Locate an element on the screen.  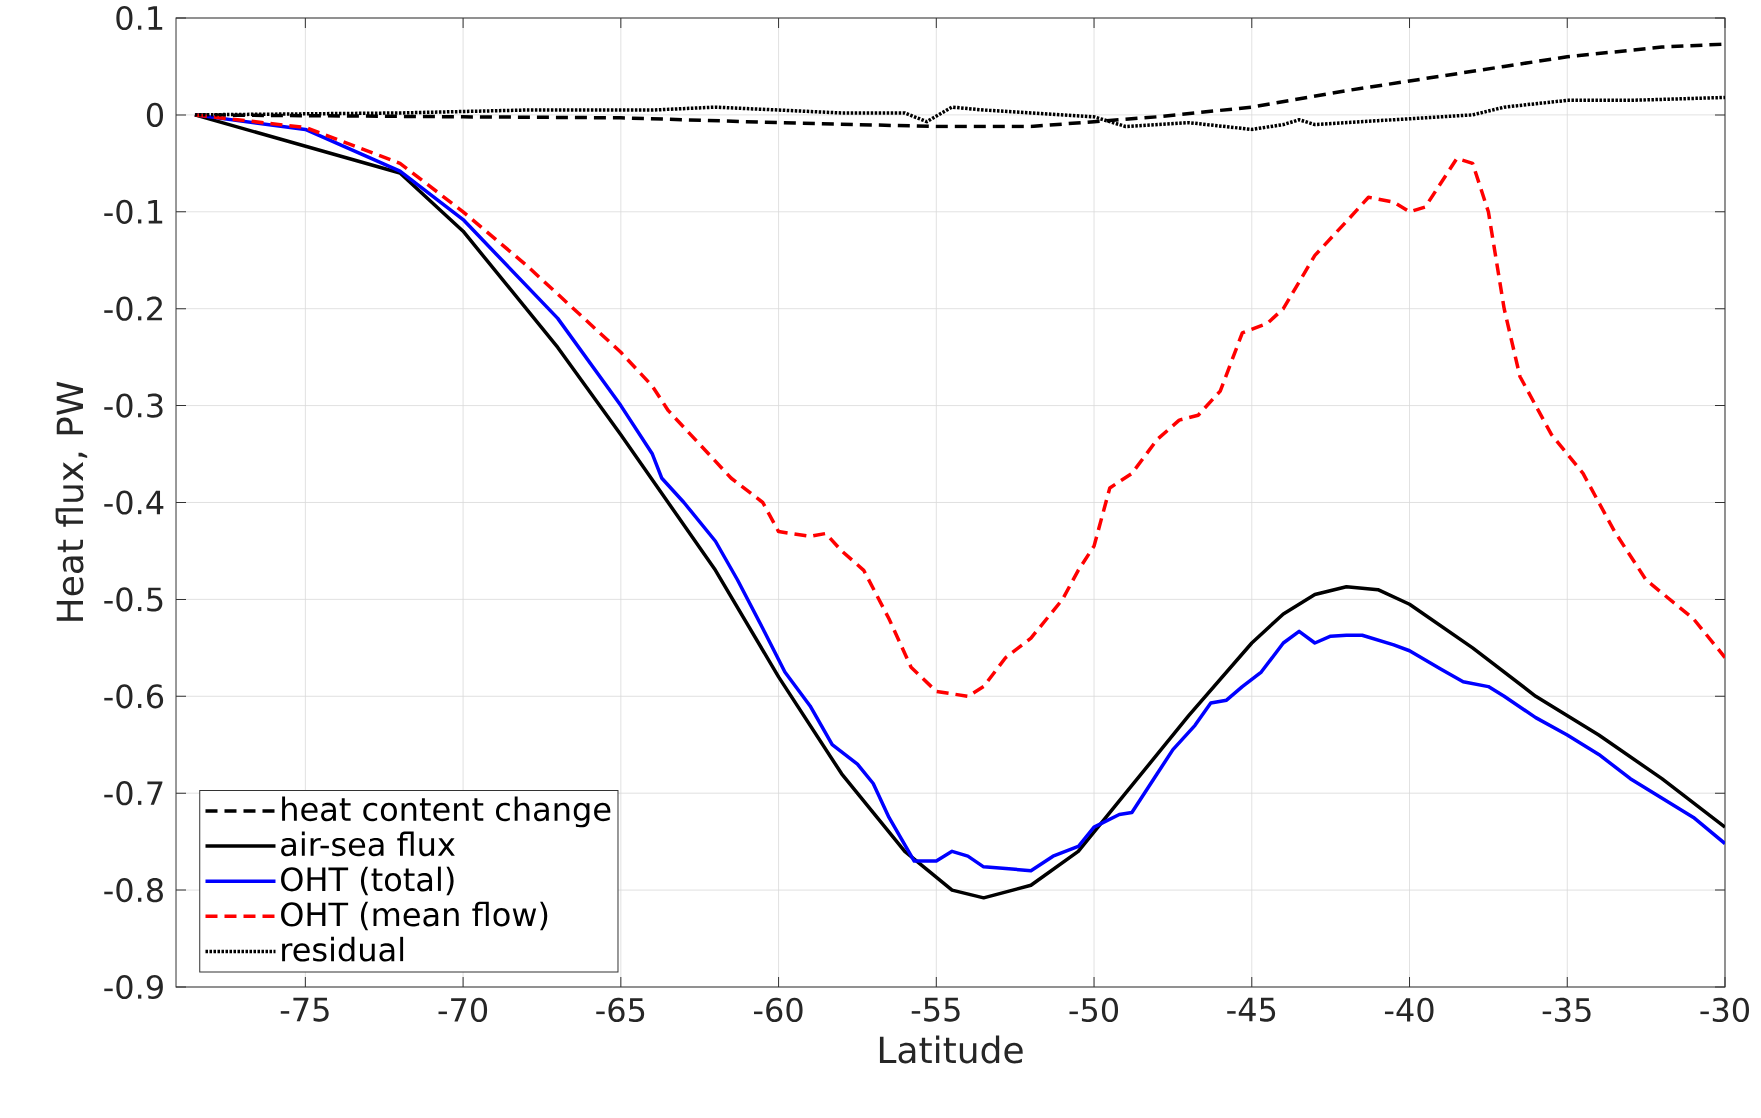
x-axis-title: Latitude is located at coordinates (951, 1049).